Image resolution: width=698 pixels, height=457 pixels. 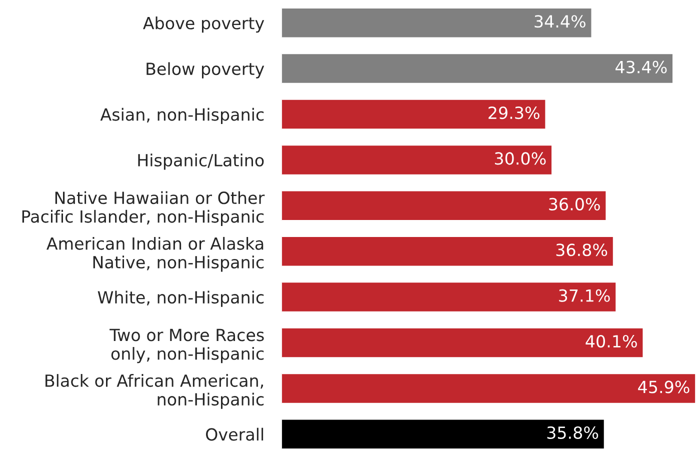 I want to click on y-tick-label: Two or More Races only, non-Hispanic, so click(x=187, y=346).